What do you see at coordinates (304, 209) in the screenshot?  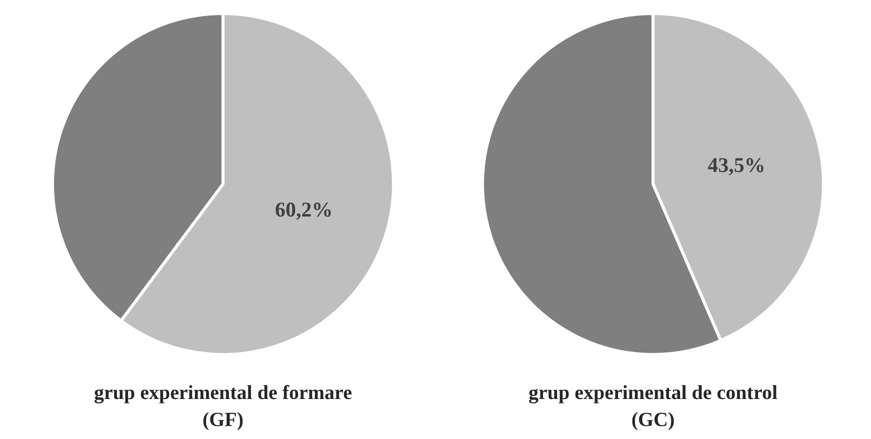 I see `data-label: 60,2%` at bounding box center [304, 209].